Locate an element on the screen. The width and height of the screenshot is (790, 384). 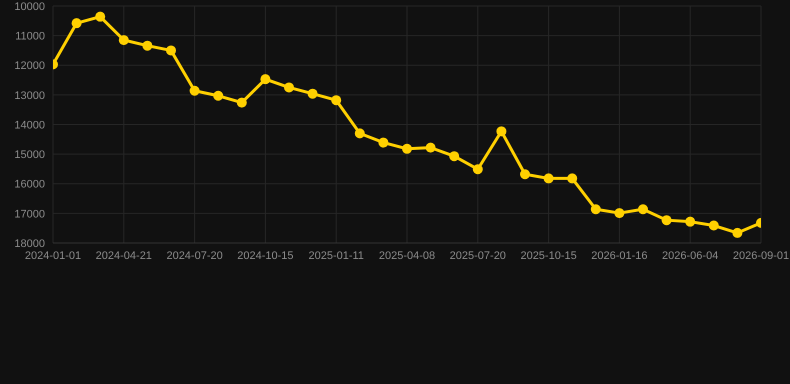
y-tick-label: 17000 is located at coordinates (29, 214).